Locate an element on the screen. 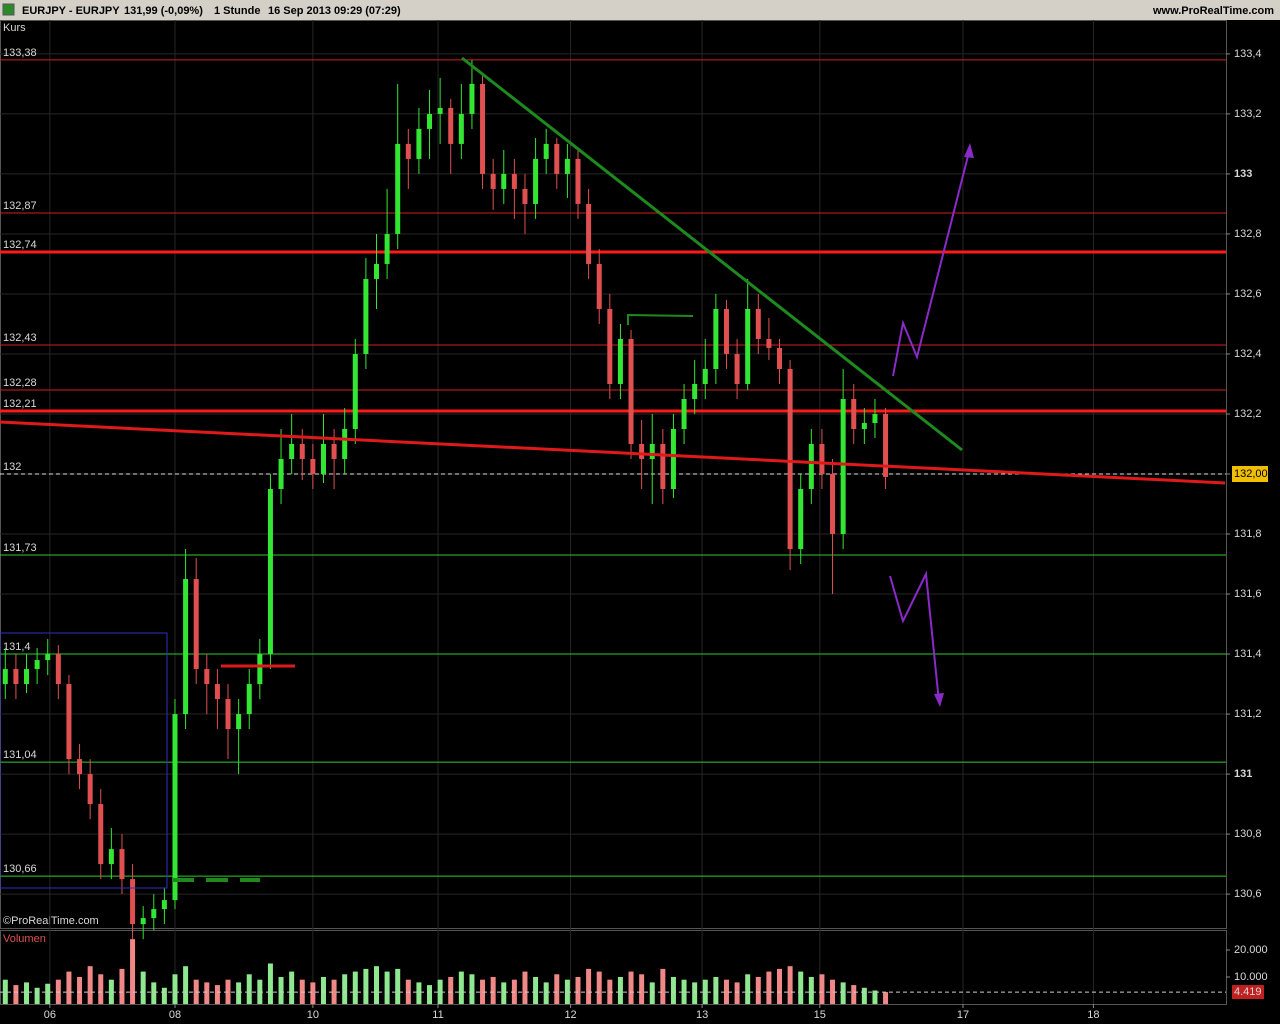 The width and height of the screenshot is (1280, 1024). last-quote: 131,99 (-0,09%) is located at coordinates (163, 11).